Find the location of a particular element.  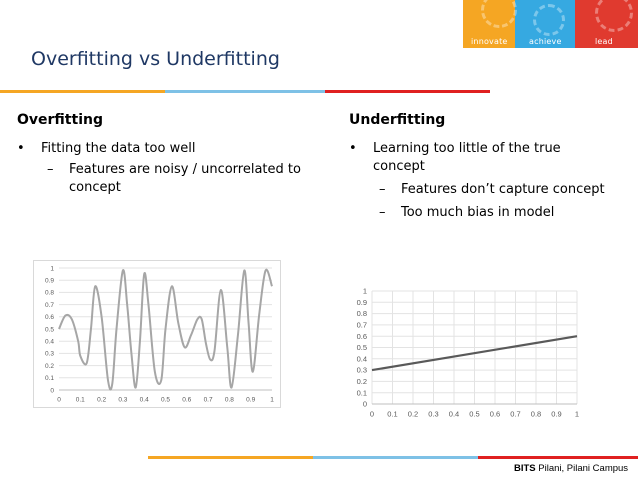

underfitting-heading: Underfitting is located at coordinates (397, 120).